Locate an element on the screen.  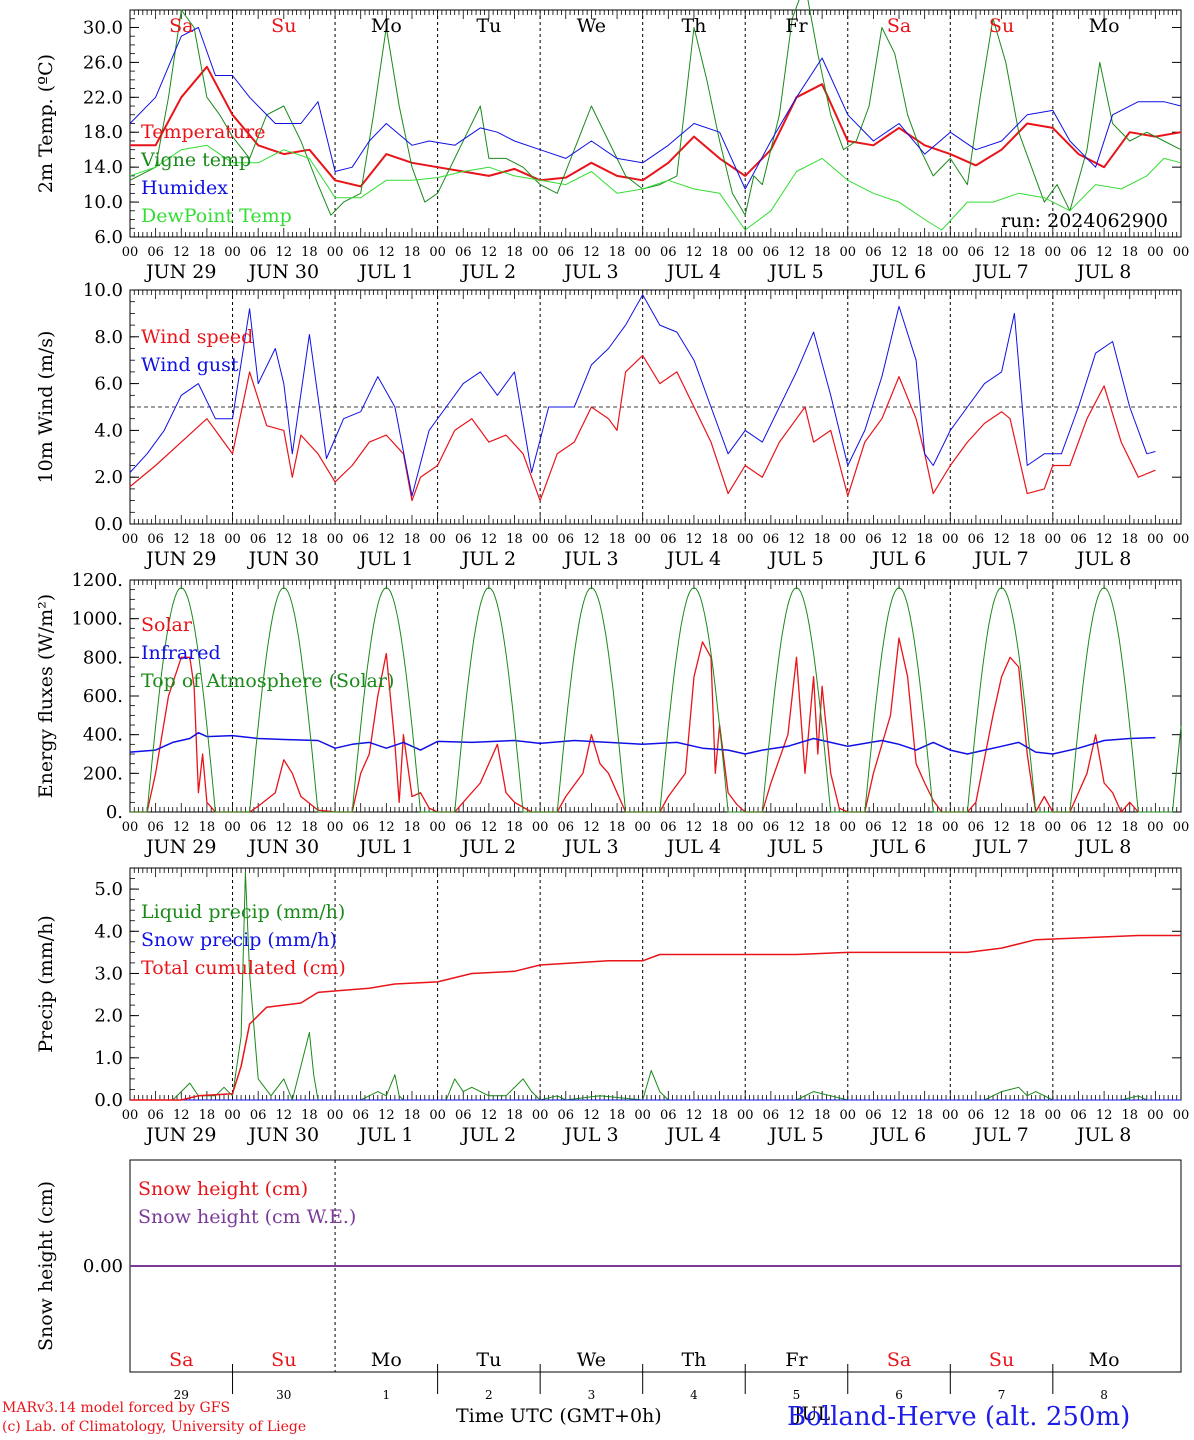
panel-frame is located at coordinates (655, 696).